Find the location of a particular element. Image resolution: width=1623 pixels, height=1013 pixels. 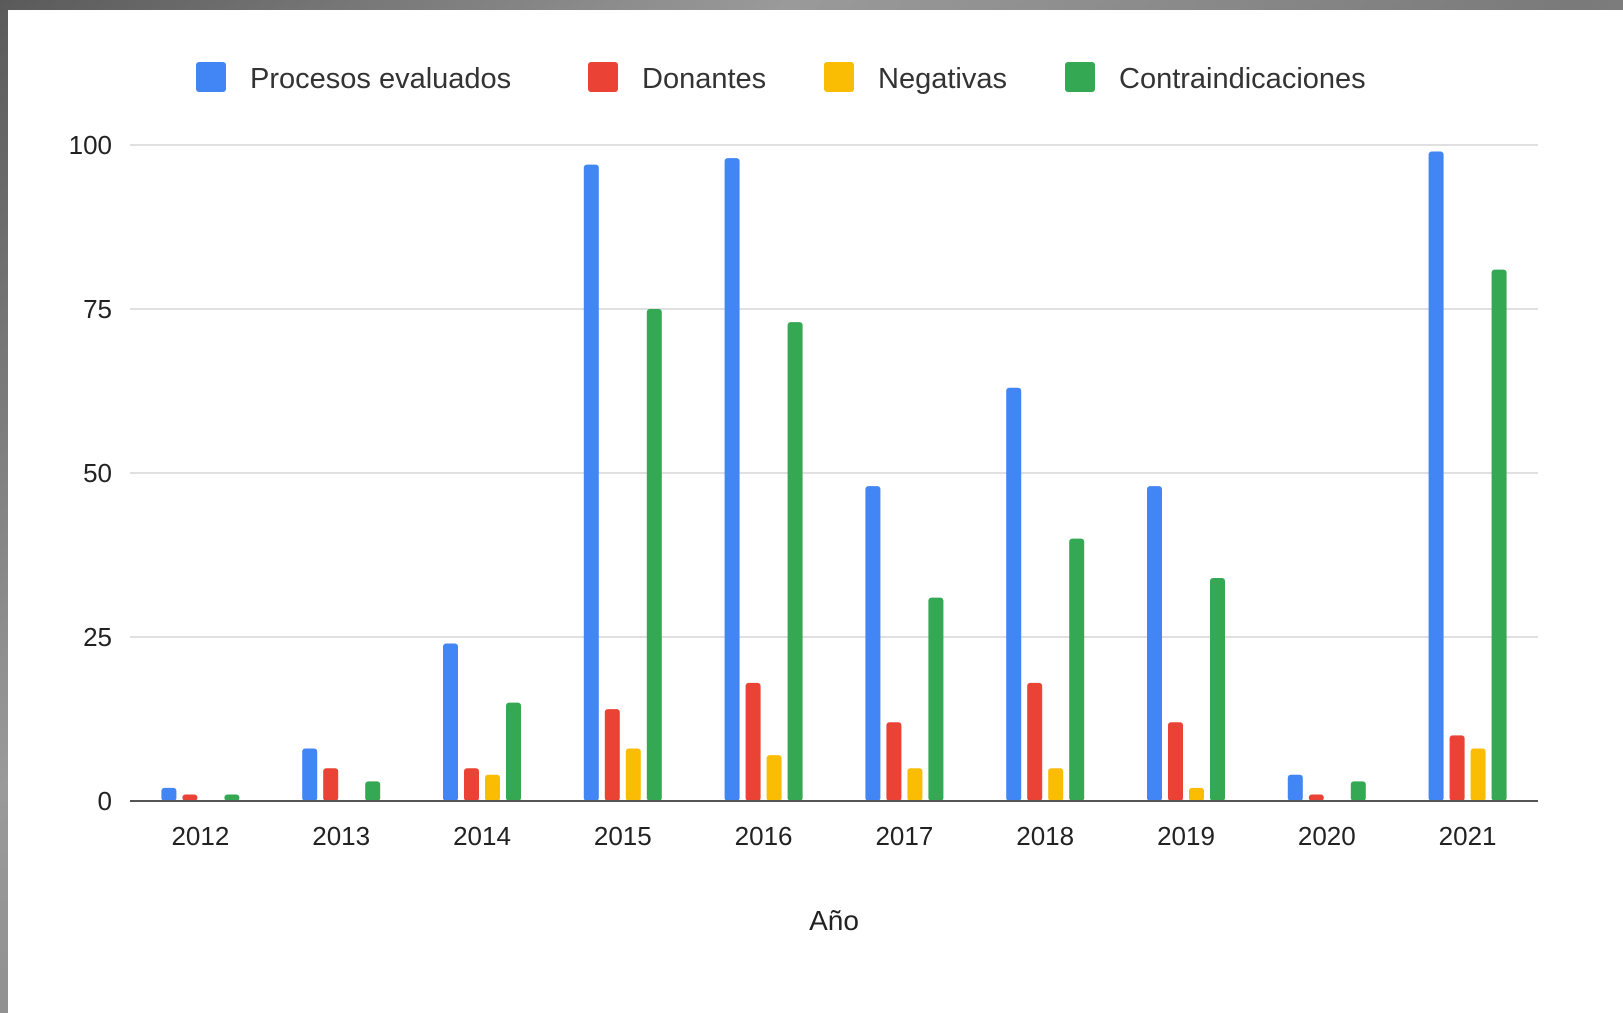

bar-donantes-2012 is located at coordinates (190, 797).